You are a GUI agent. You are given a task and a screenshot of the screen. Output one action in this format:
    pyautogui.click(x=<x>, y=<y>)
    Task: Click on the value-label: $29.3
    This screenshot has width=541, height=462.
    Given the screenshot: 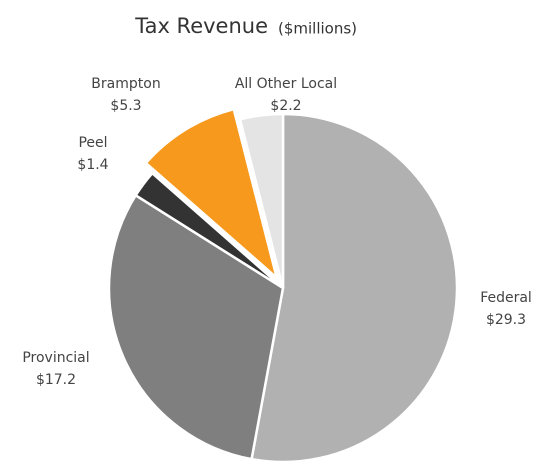 What is the action you would take?
    pyautogui.click(x=506, y=320)
    